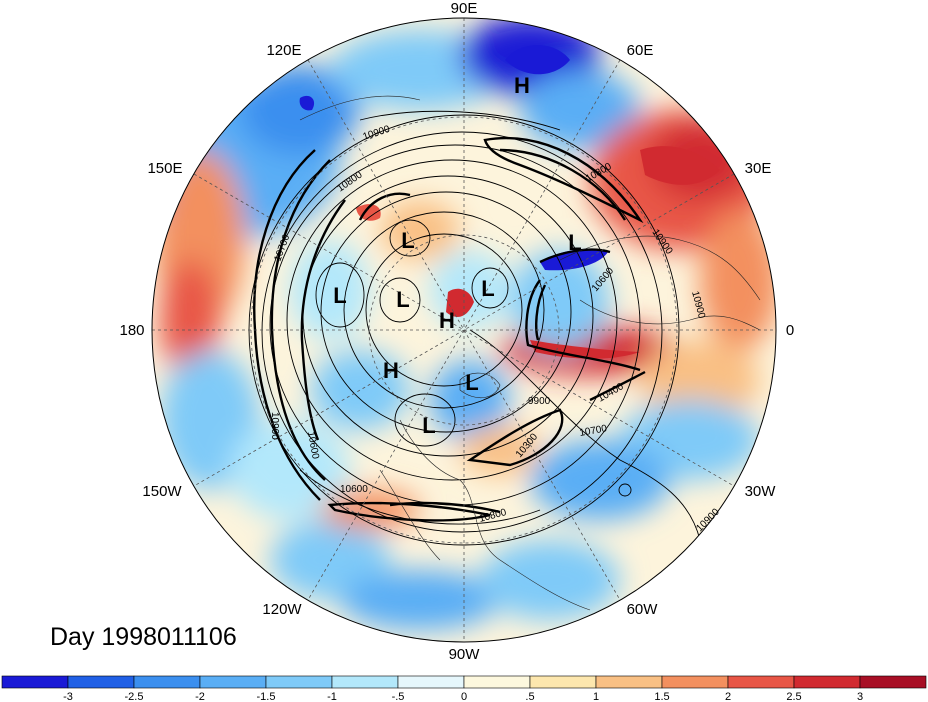 This screenshot has height=702, width=928. What do you see at coordinates (640, 50) in the screenshot?
I see `lon-label: 60E` at bounding box center [640, 50].